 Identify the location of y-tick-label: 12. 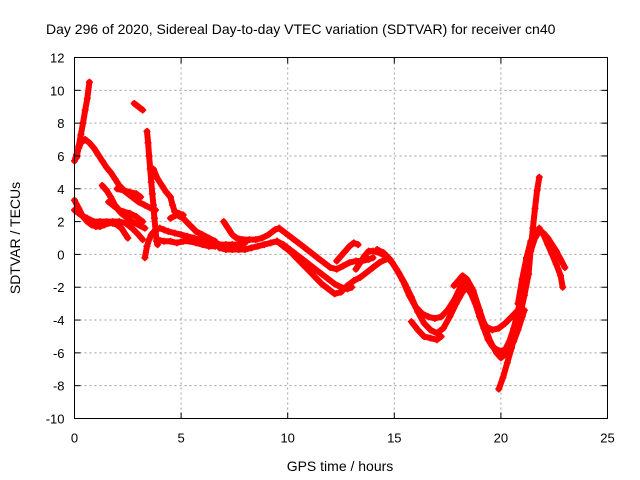
(57, 58).